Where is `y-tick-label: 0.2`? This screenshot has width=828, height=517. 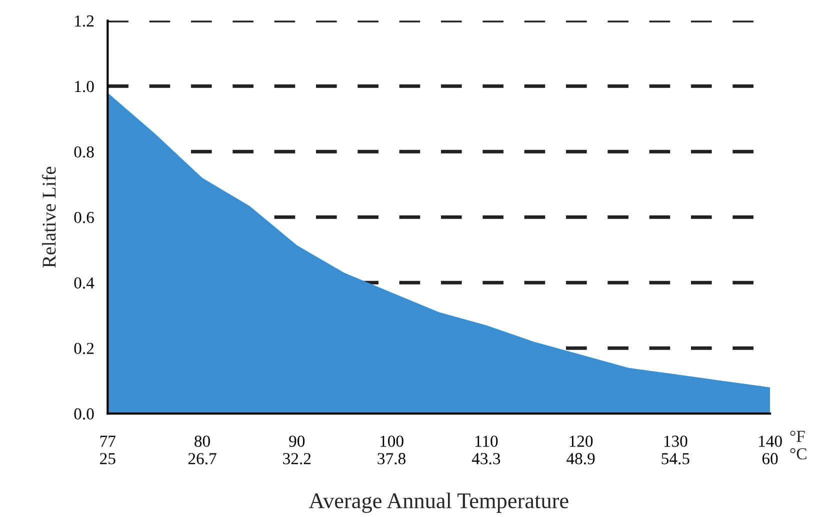 y-tick-label: 0.2 is located at coordinates (84, 348).